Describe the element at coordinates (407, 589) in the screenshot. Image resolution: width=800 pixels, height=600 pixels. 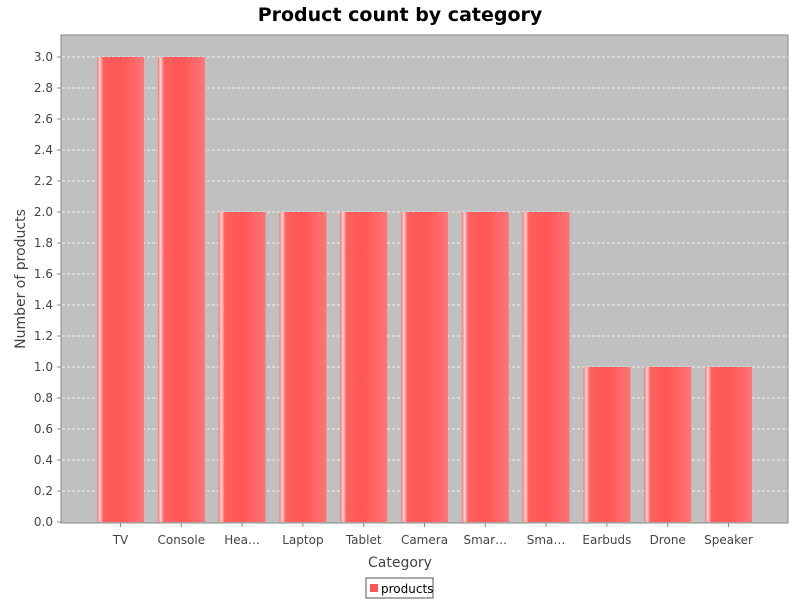
I see `legend-label: products` at that location.